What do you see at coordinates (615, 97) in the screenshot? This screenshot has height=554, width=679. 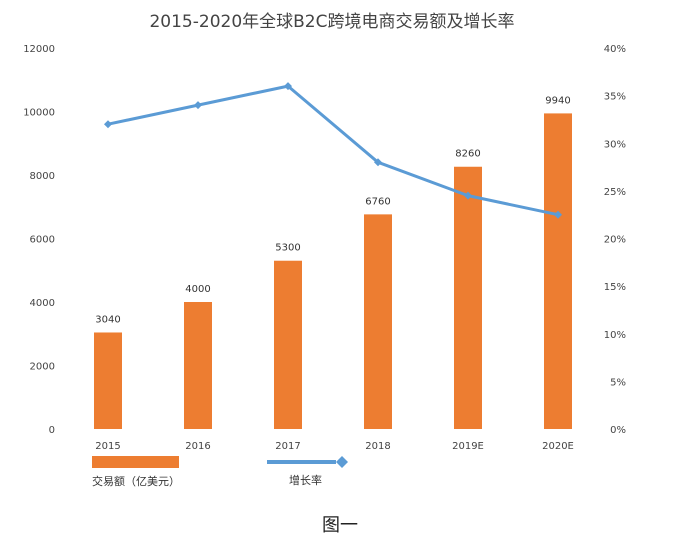 I see `right-tick-label-7: 35%` at bounding box center [615, 97].